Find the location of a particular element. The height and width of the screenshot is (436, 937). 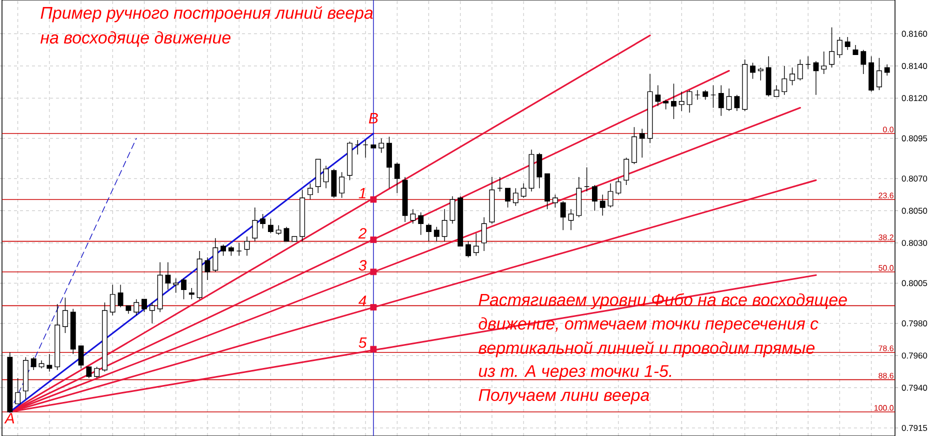

y-tick-label: 0.7915 is located at coordinates (915, 427).